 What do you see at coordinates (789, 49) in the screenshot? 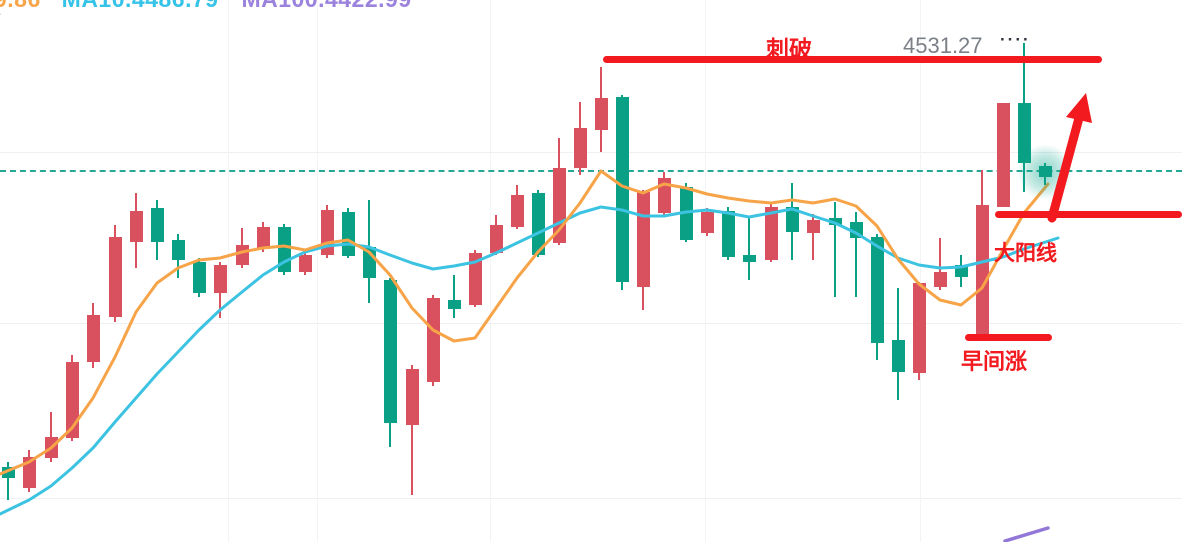
I see `annotation-pierce-text: 刺破` at bounding box center [789, 49].